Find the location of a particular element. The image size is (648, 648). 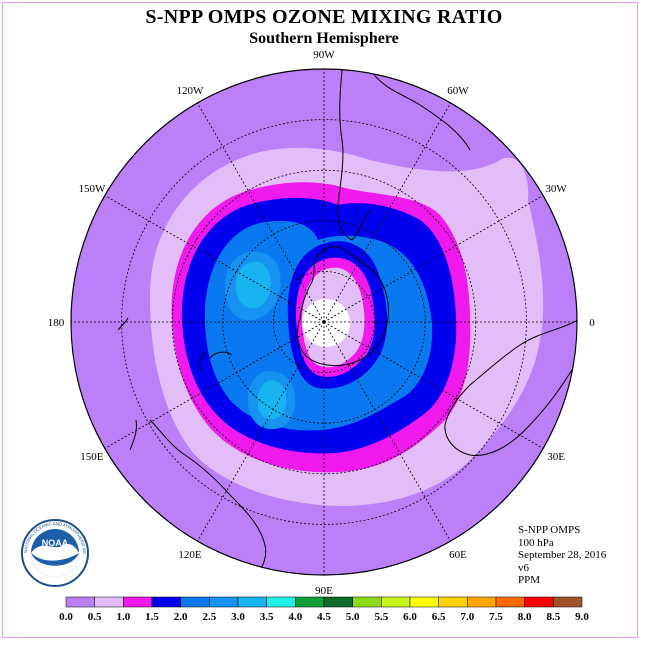

longitude-label: 150E is located at coordinates (92, 457).